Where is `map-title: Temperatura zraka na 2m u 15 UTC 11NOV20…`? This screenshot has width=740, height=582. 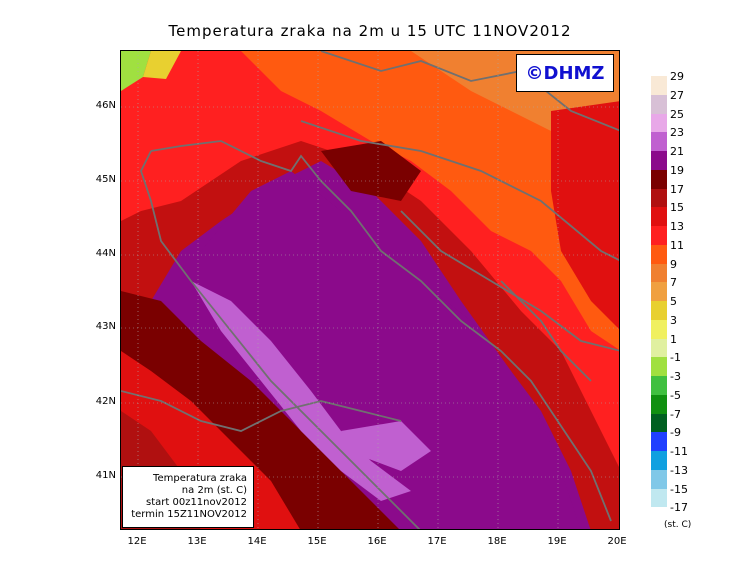 map-title: Temperatura zraka na 2m u 15 UTC 11NOV20… is located at coordinates (370, 31).